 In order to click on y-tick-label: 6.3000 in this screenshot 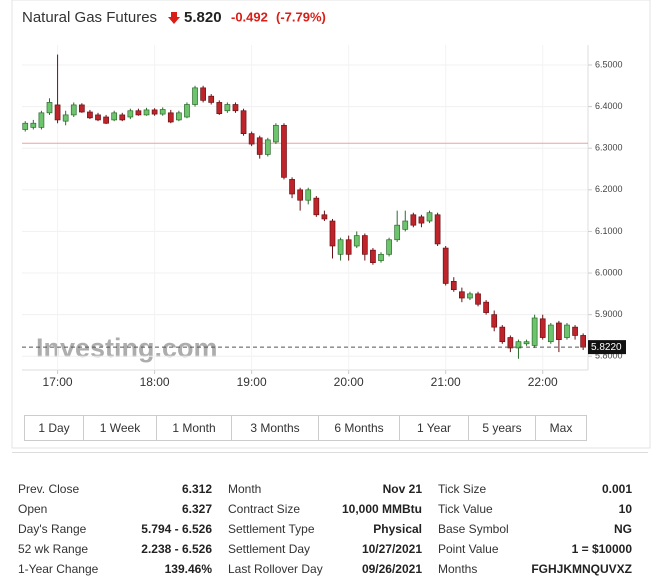, I will do `click(609, 148)`.